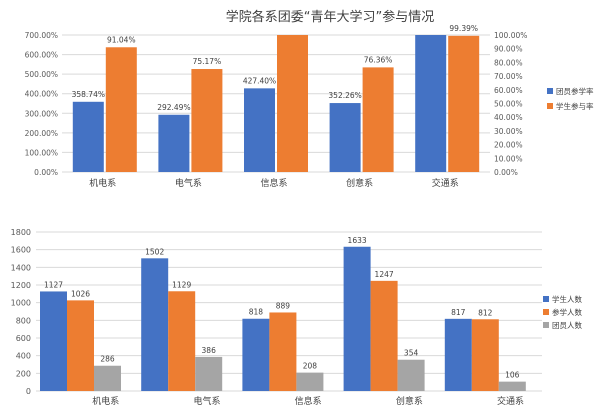  I want to click on y-tick-label: 0, so click(28, 391).